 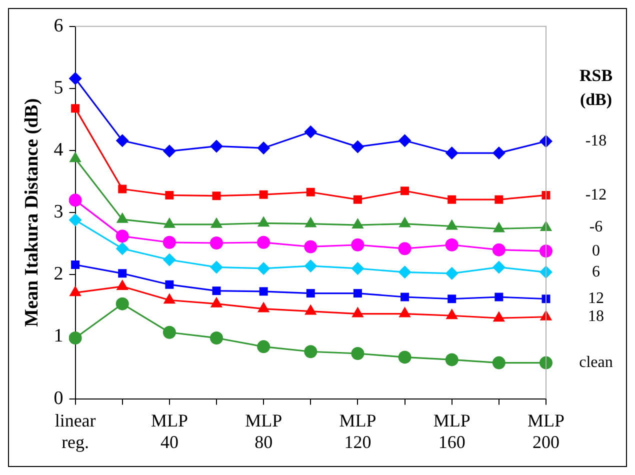 I want to click on text: -18, so click(x=596, y=141).